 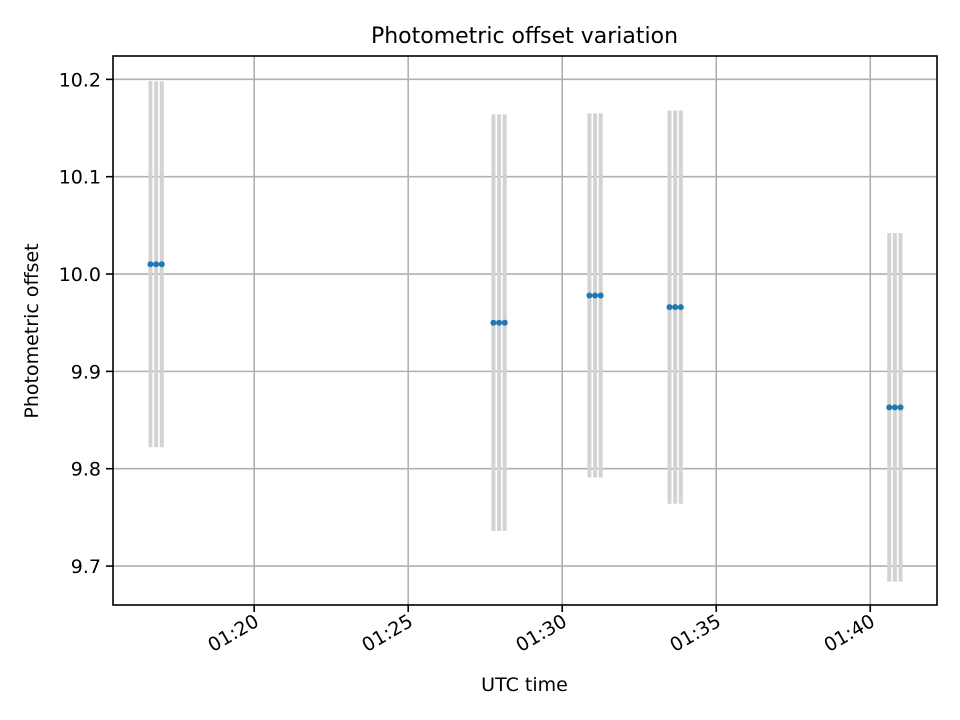 I want to click on y-tick-label: 10.2, so click(x=80, y=80).